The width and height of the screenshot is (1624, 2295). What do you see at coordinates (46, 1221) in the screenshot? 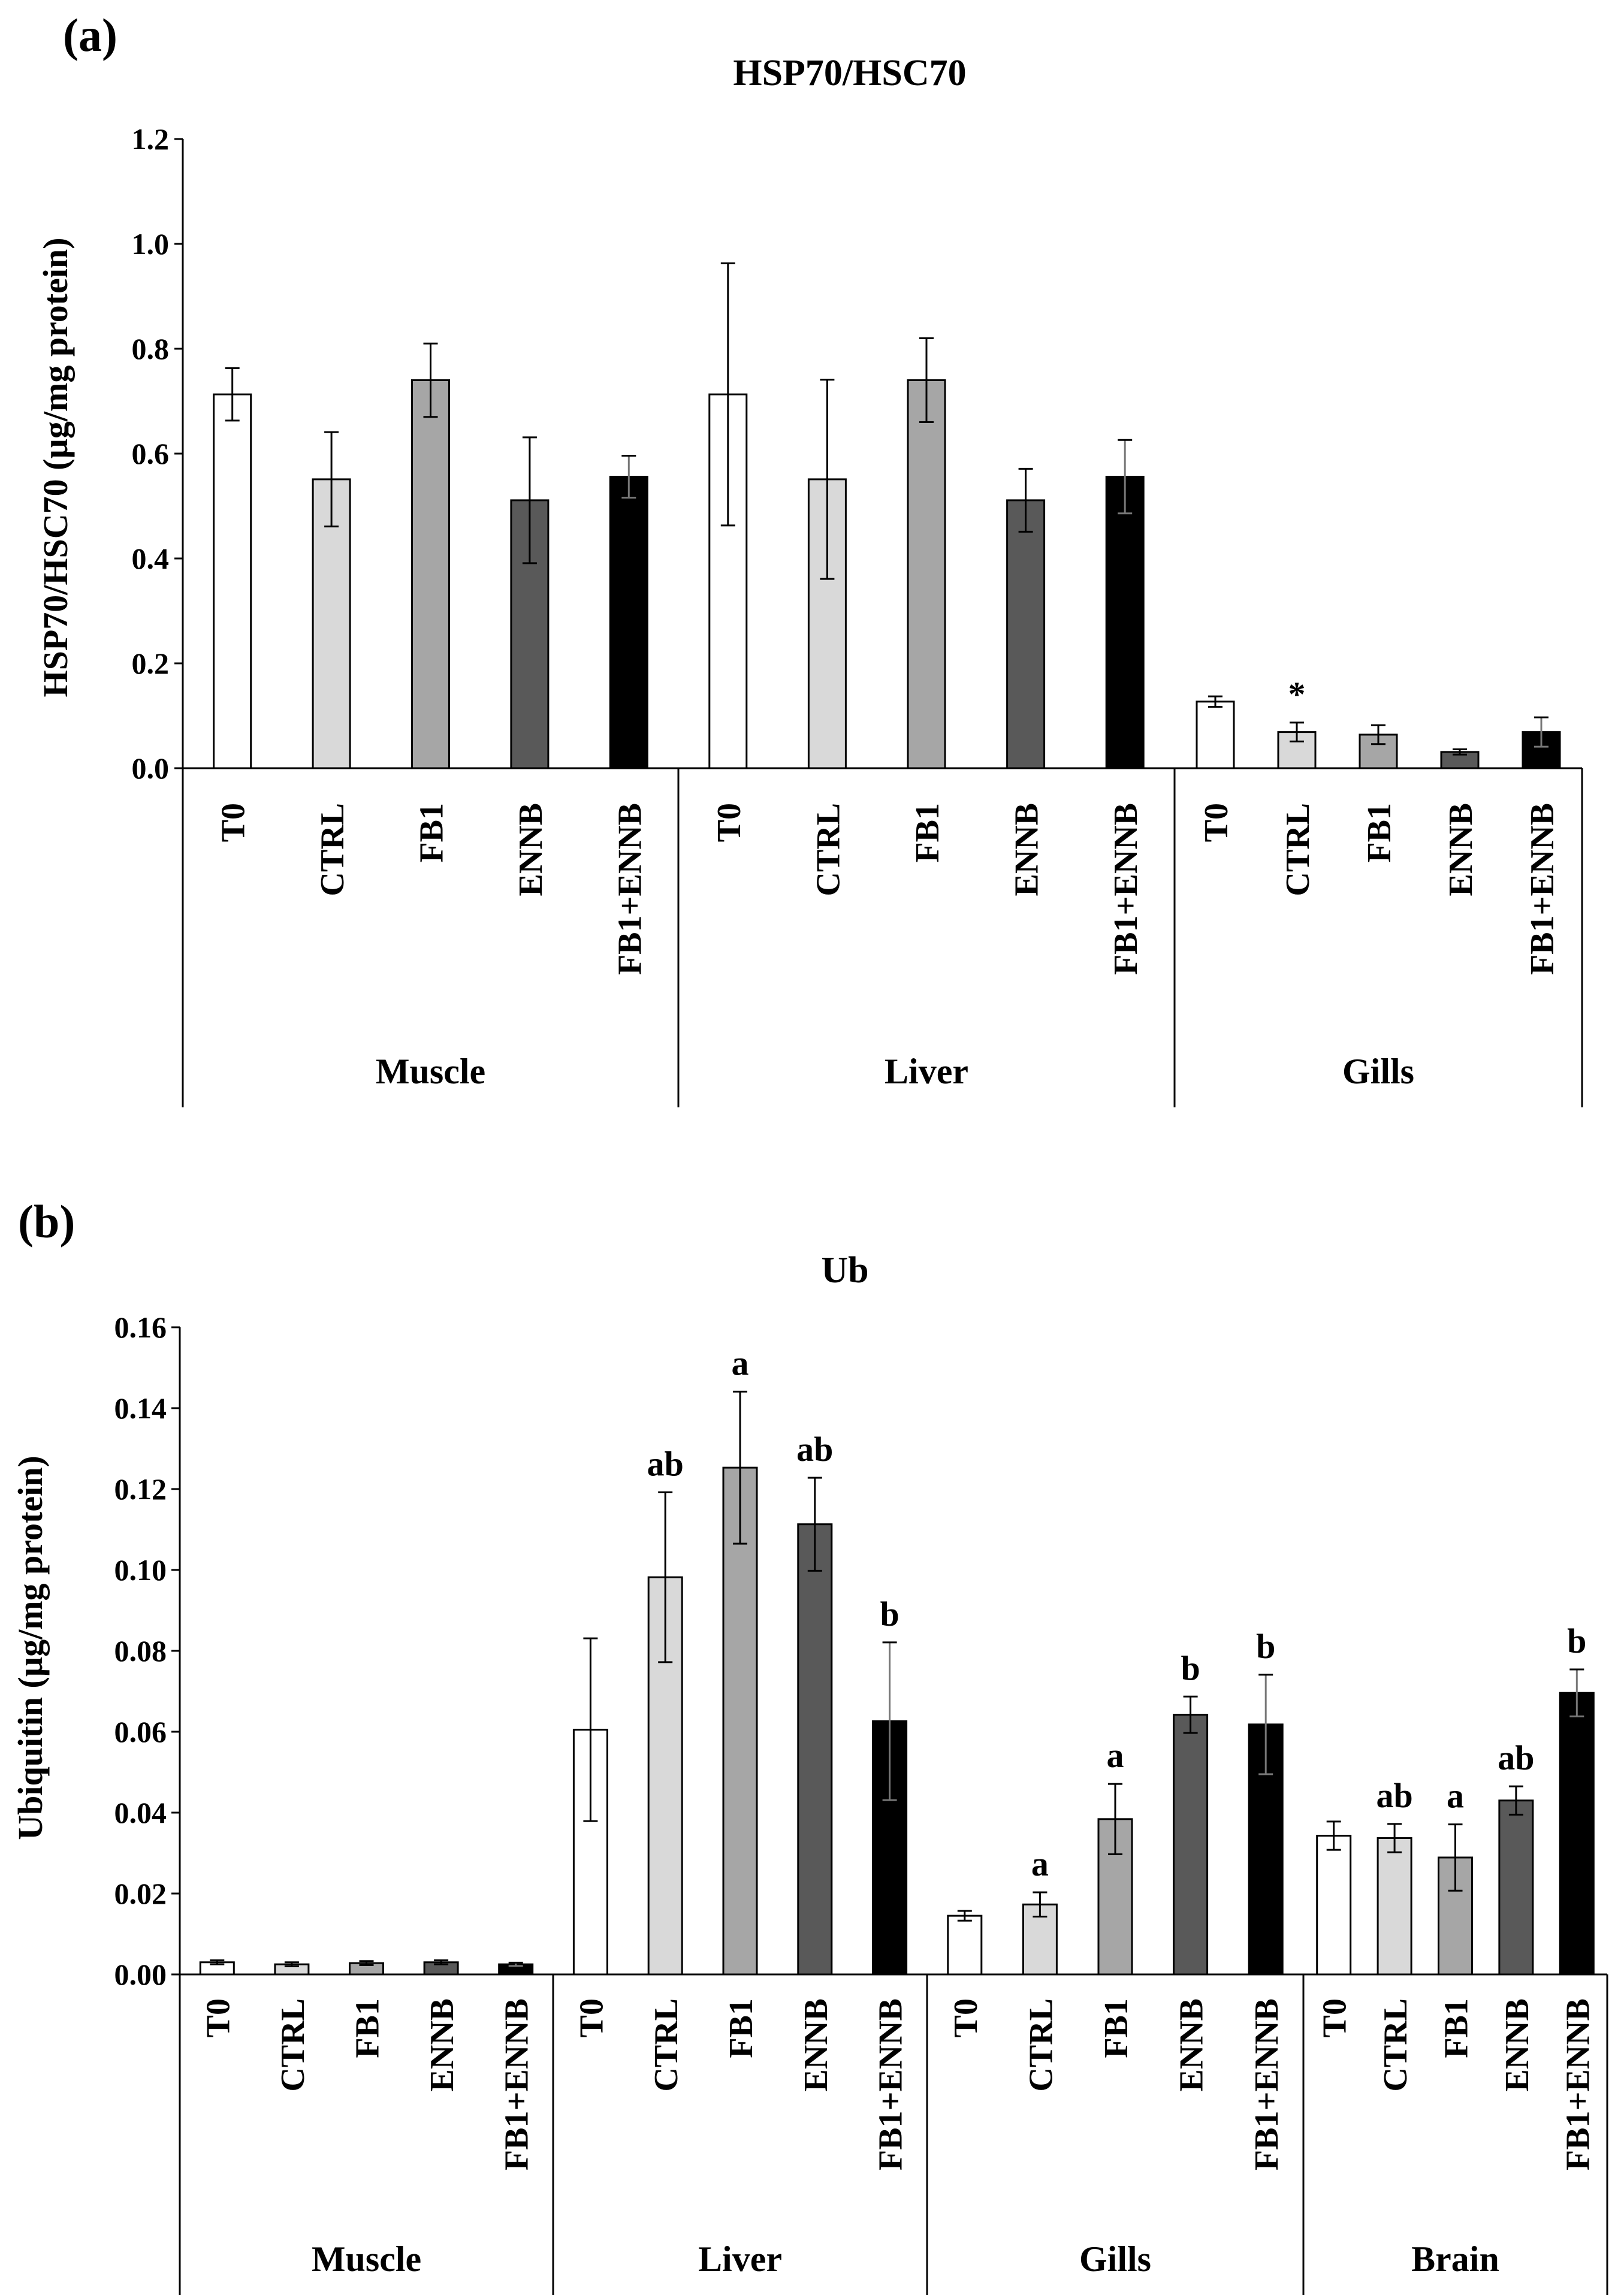
I see `panel-label-b: (b)` at bounding box center [46, 1221].